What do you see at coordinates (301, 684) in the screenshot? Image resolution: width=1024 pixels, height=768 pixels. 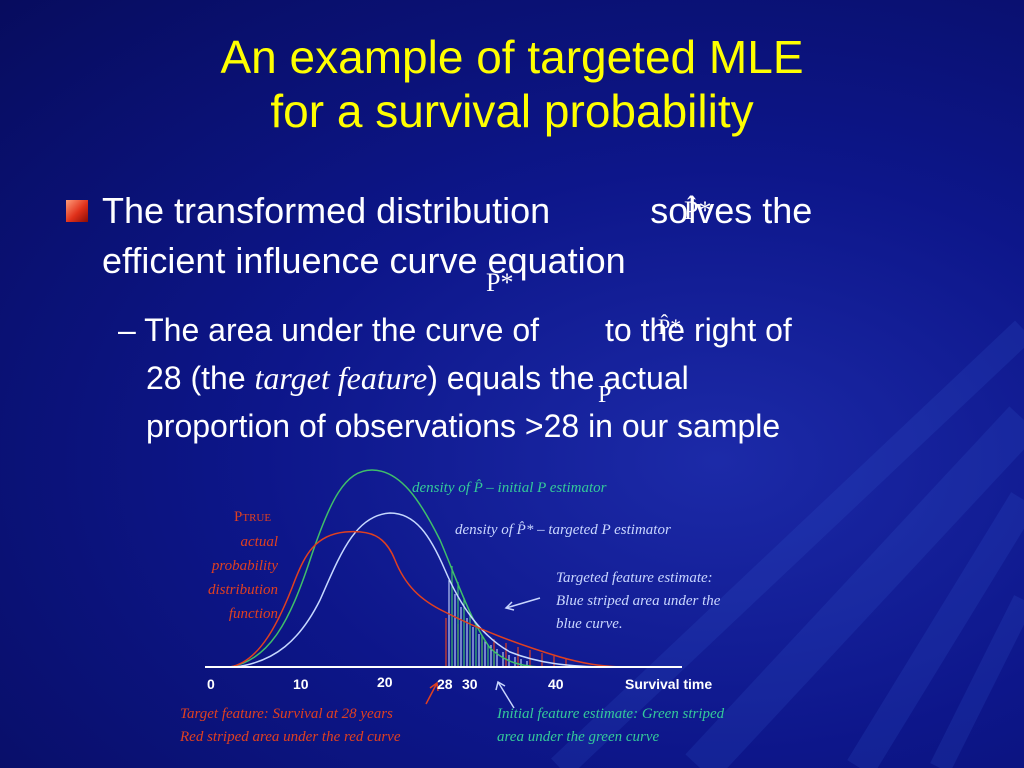 I see `tick-10: 10` at bounding box center [301, 684].